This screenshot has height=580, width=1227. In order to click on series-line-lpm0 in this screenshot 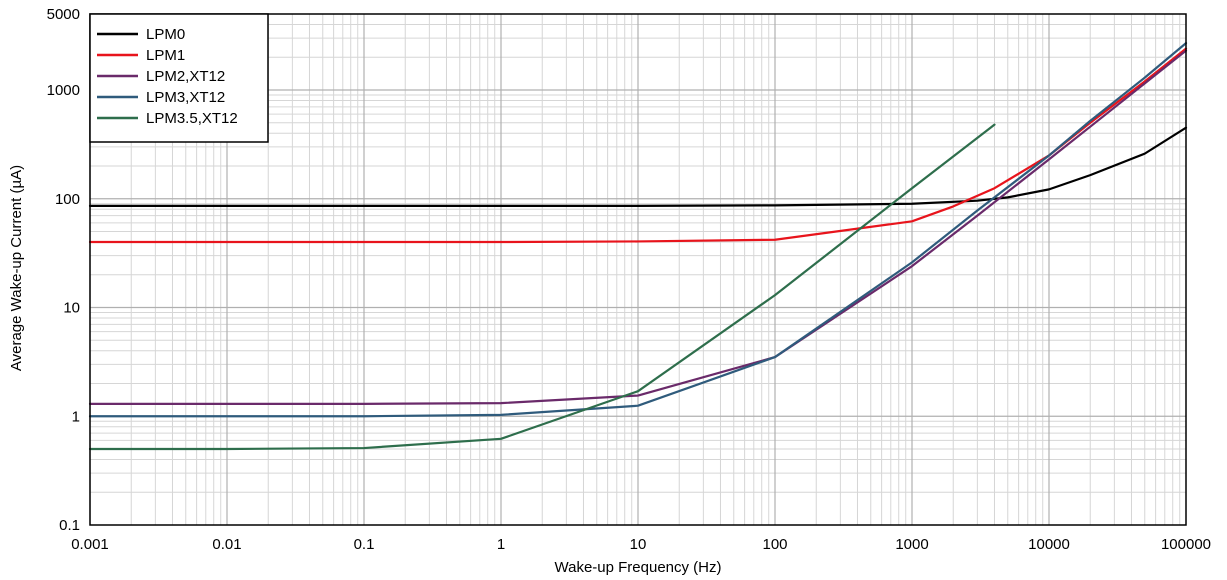, I will do `click(638, 166)`.